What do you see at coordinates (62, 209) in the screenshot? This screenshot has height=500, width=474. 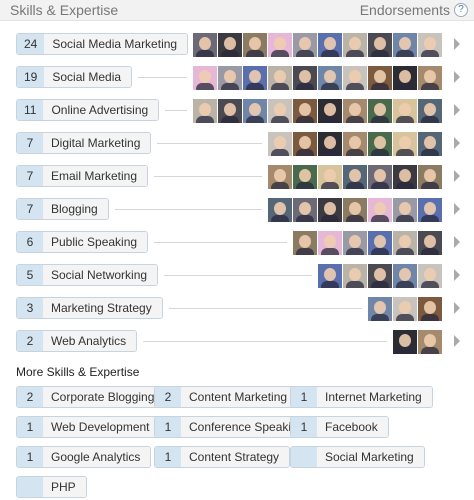 I see `skill-pill: 7 Blogging` at bounding box center [62, 209].